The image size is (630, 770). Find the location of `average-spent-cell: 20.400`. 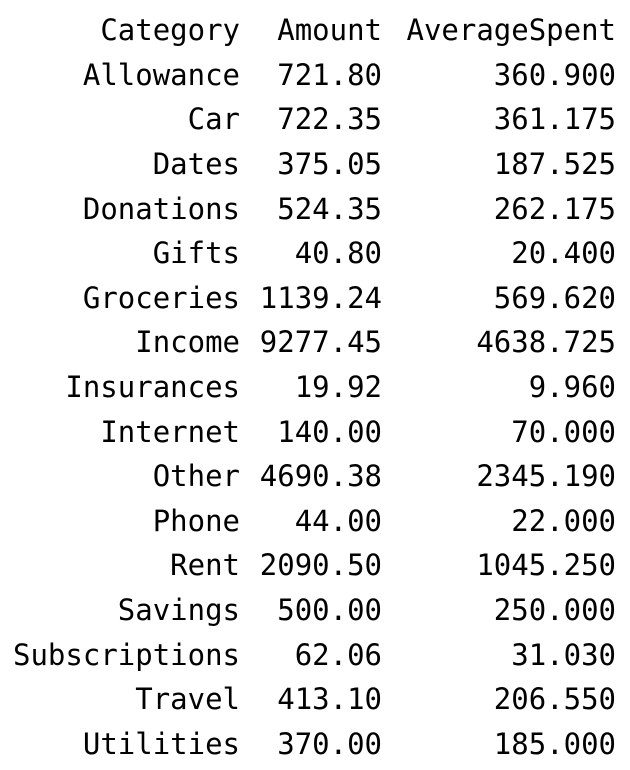

average-spent-cell: 20.400 is located at coordinates (563, 253).